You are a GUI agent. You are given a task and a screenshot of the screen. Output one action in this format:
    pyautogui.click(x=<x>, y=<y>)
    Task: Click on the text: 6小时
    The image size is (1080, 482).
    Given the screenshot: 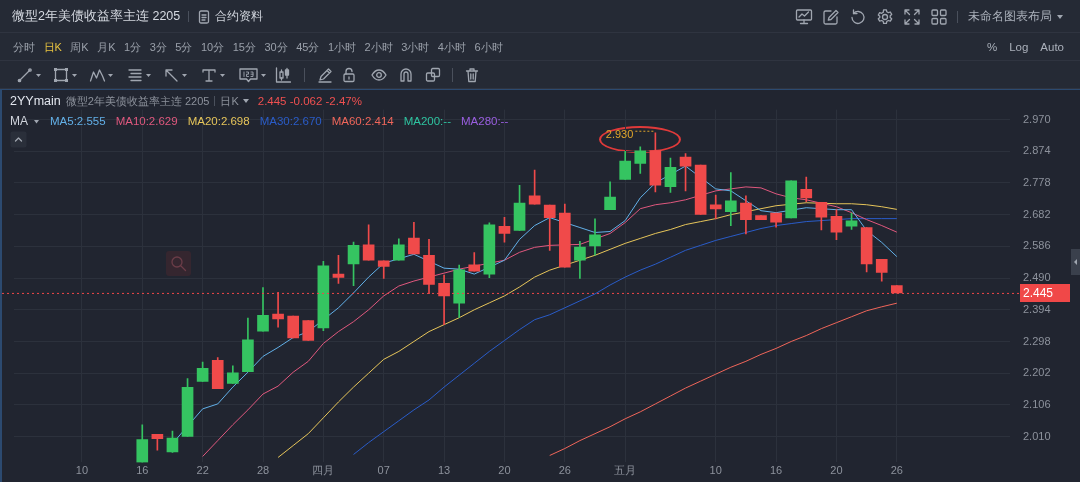 What is the action you would take?
    pyautogui.click(x=488, y=47)
    